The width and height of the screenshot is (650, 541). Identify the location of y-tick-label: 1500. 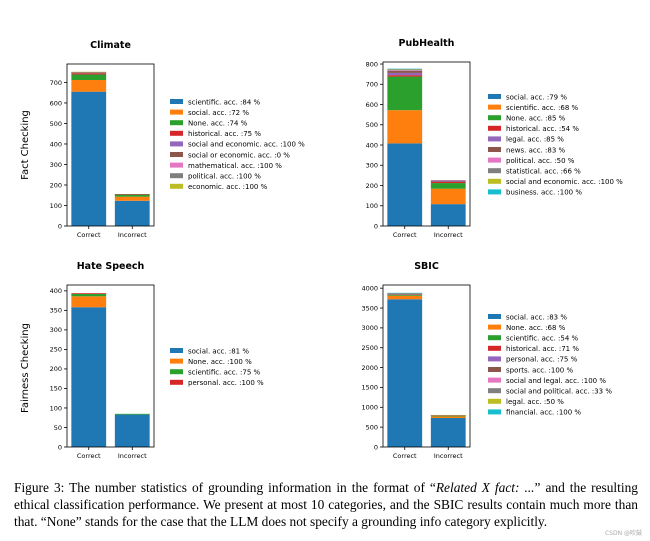
(369, 388).